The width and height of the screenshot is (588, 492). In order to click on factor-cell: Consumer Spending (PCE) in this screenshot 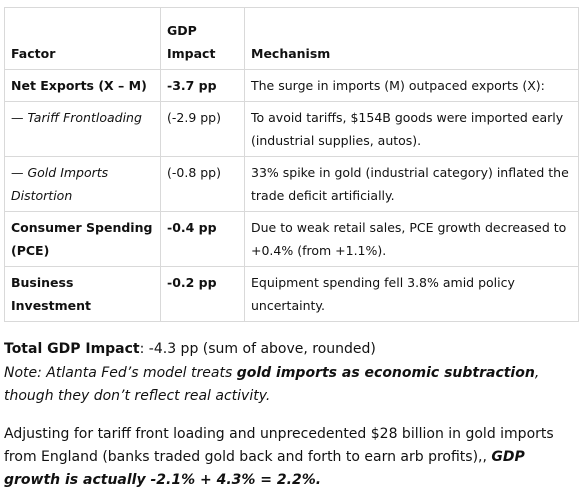, I will do `click(82, 239)`.